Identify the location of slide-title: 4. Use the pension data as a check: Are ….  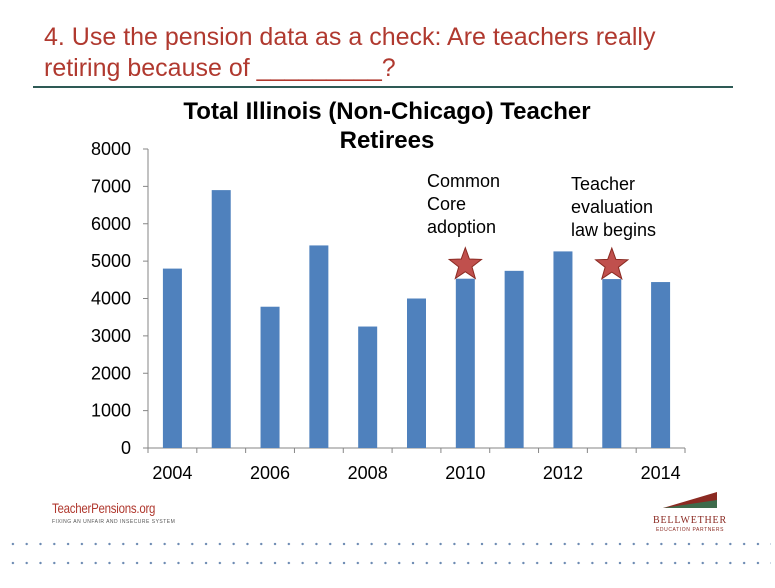
(350, 52).